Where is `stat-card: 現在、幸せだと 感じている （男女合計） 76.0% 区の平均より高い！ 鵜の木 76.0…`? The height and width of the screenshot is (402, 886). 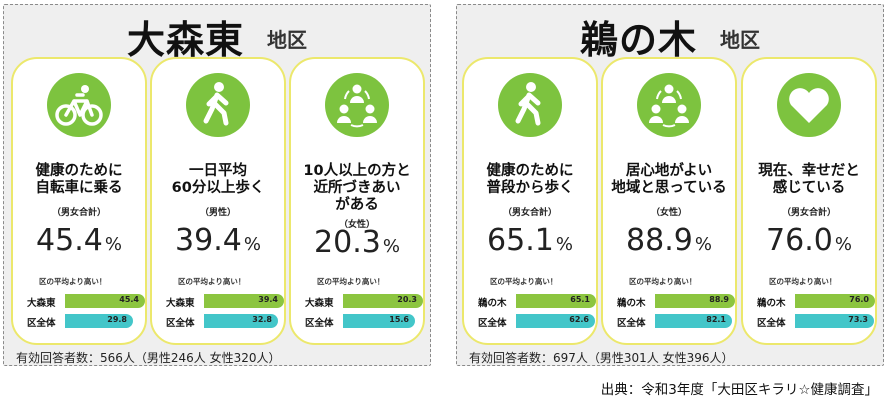 stat-card: 現在、幸せだと 感じている （男女合計） 76.0% 区の平均より高い！ 鵜の木 76.0… is located at coordinates (809, 201).